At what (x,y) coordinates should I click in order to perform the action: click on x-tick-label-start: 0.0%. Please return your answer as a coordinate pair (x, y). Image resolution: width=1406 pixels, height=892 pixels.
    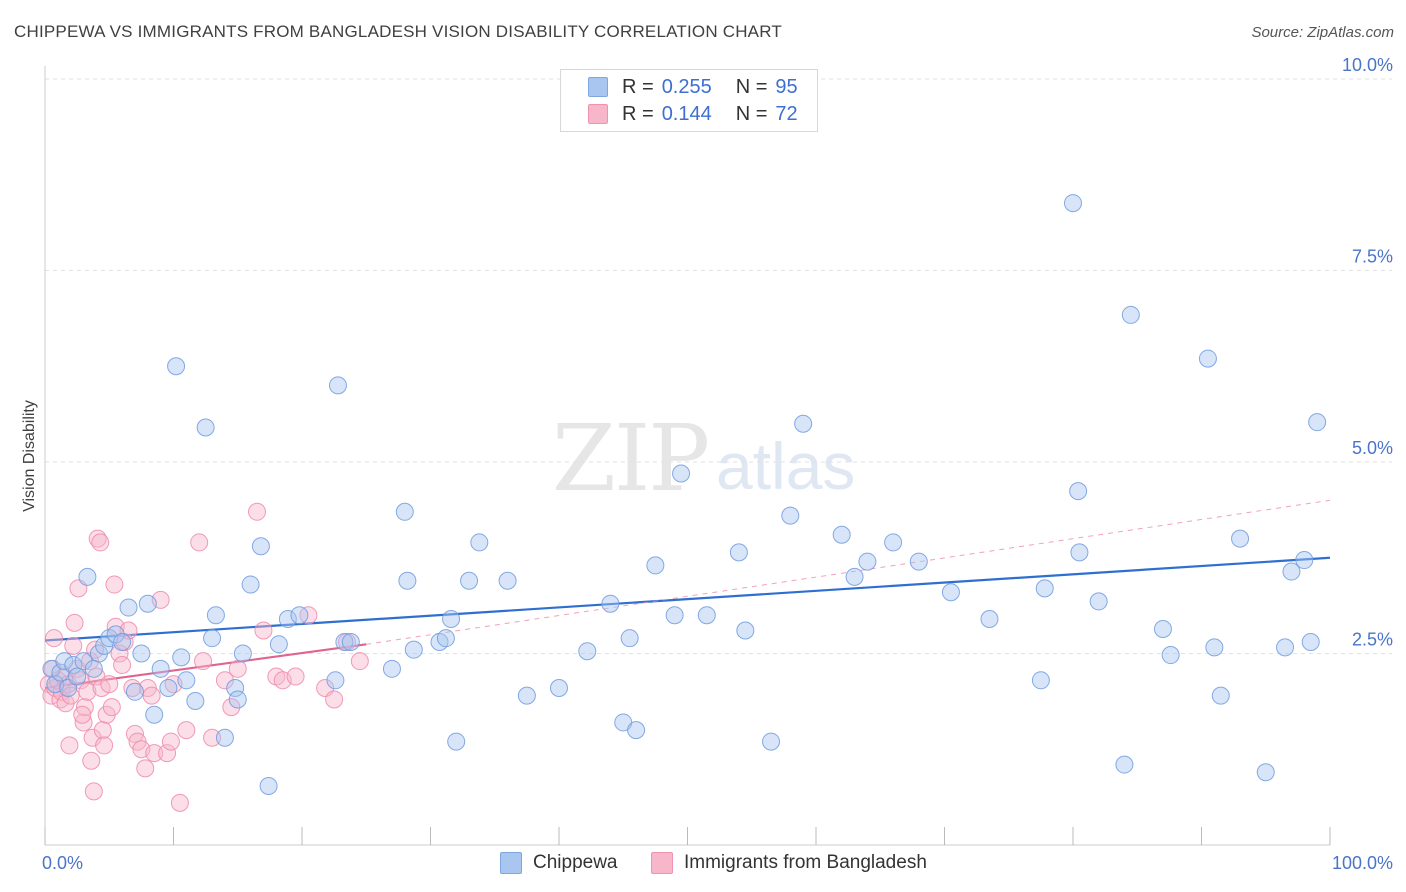
    Looking at the image, I should click on (62, 863).